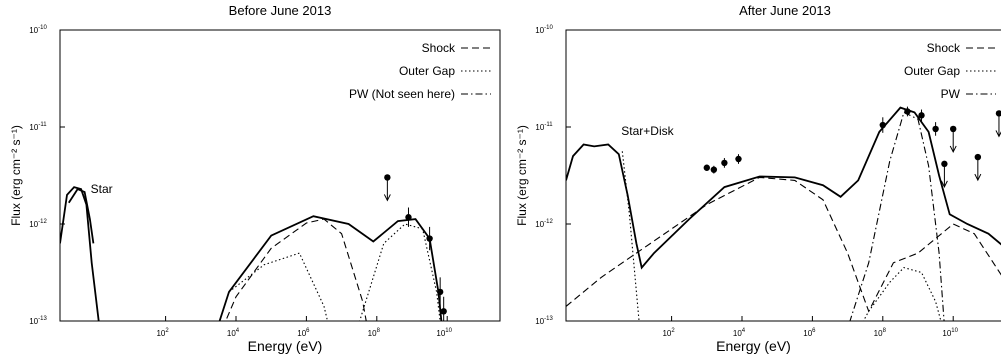  What do you see at coordinates (902, 293) in the screenshot?
I see `series-line-dotted` at bounding box center [902, 293].